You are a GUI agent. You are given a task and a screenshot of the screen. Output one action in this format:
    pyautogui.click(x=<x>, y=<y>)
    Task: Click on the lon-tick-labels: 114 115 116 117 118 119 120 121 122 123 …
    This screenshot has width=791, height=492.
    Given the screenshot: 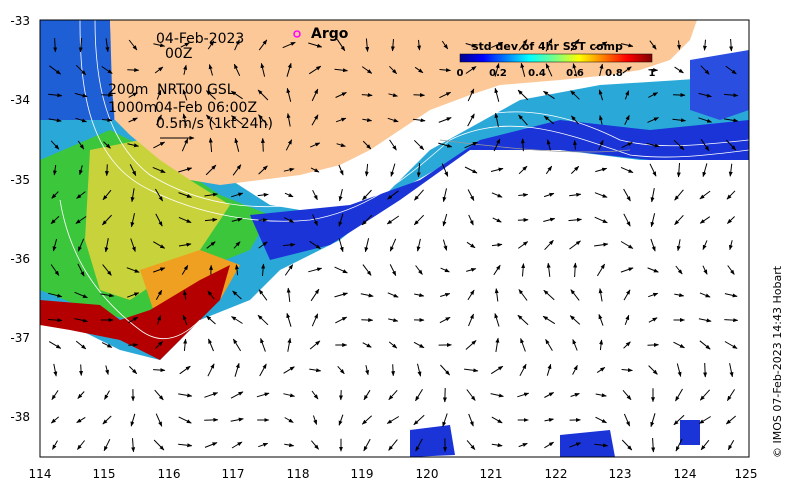 What is the action you would take?
    pyautogui.click(x=393, y=474)
    